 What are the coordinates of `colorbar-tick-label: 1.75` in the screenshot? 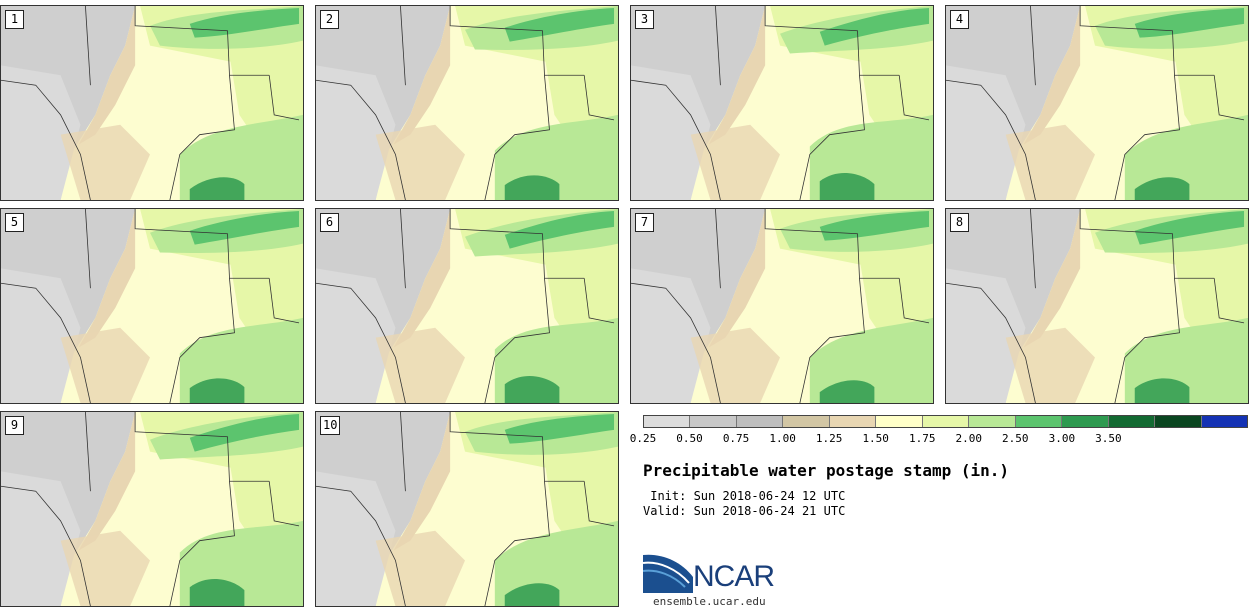 It's located at (922, 438).